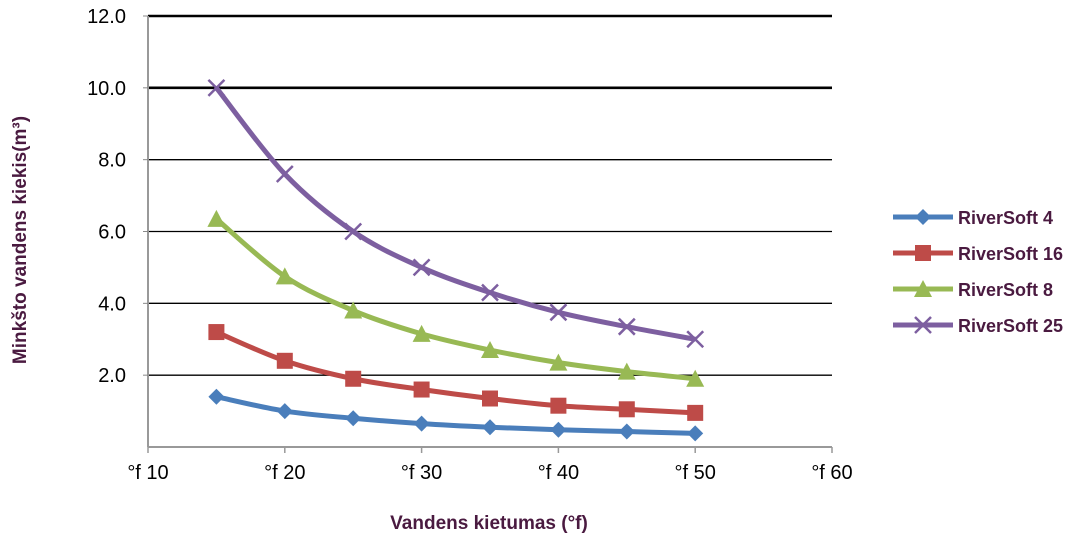 This screenshot has height=533, width=1082. What do you see at coordinates (112, 304) in the screenshot?
I see `y-tick-label: 4.0` at bounding box center [112, 304].